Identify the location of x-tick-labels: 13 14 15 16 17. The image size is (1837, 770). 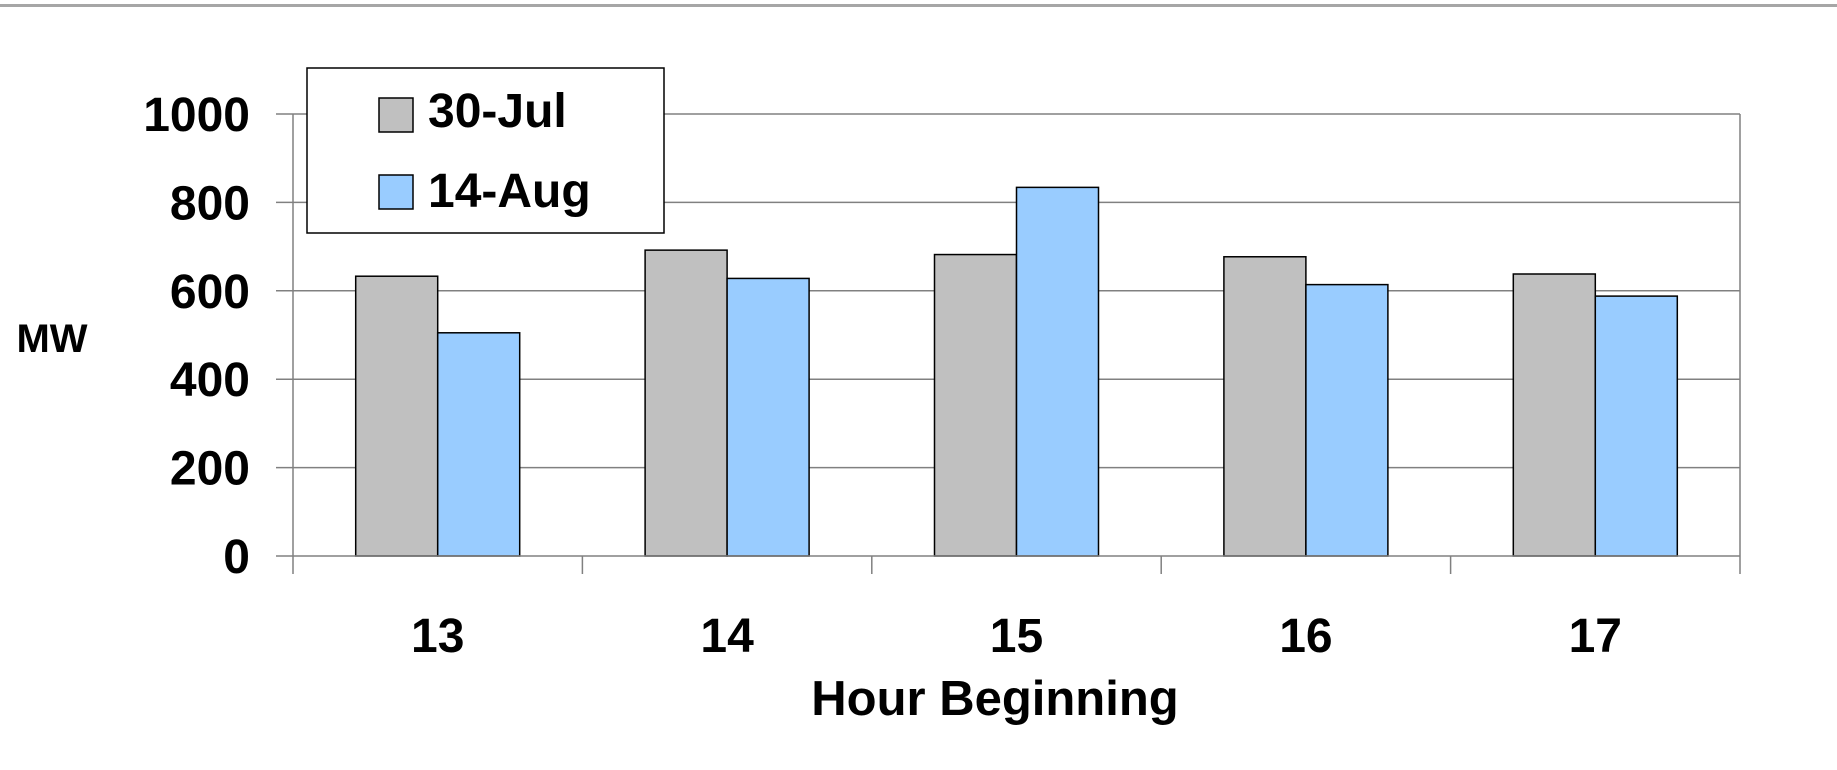
(1016, 636).